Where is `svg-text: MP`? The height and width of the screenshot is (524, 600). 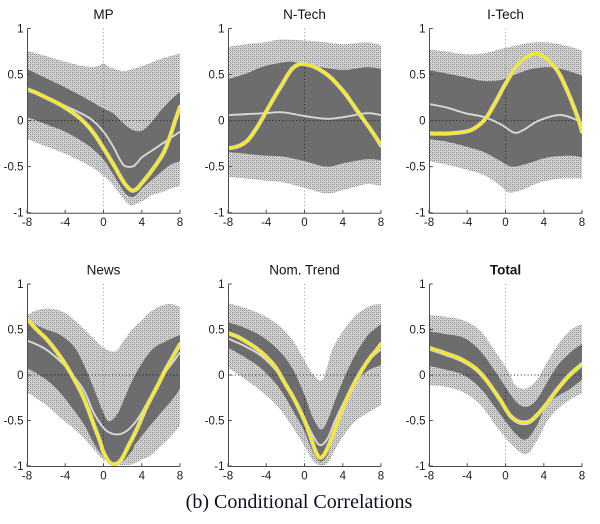 svg-text: MP is located at coordinates (103, 14).